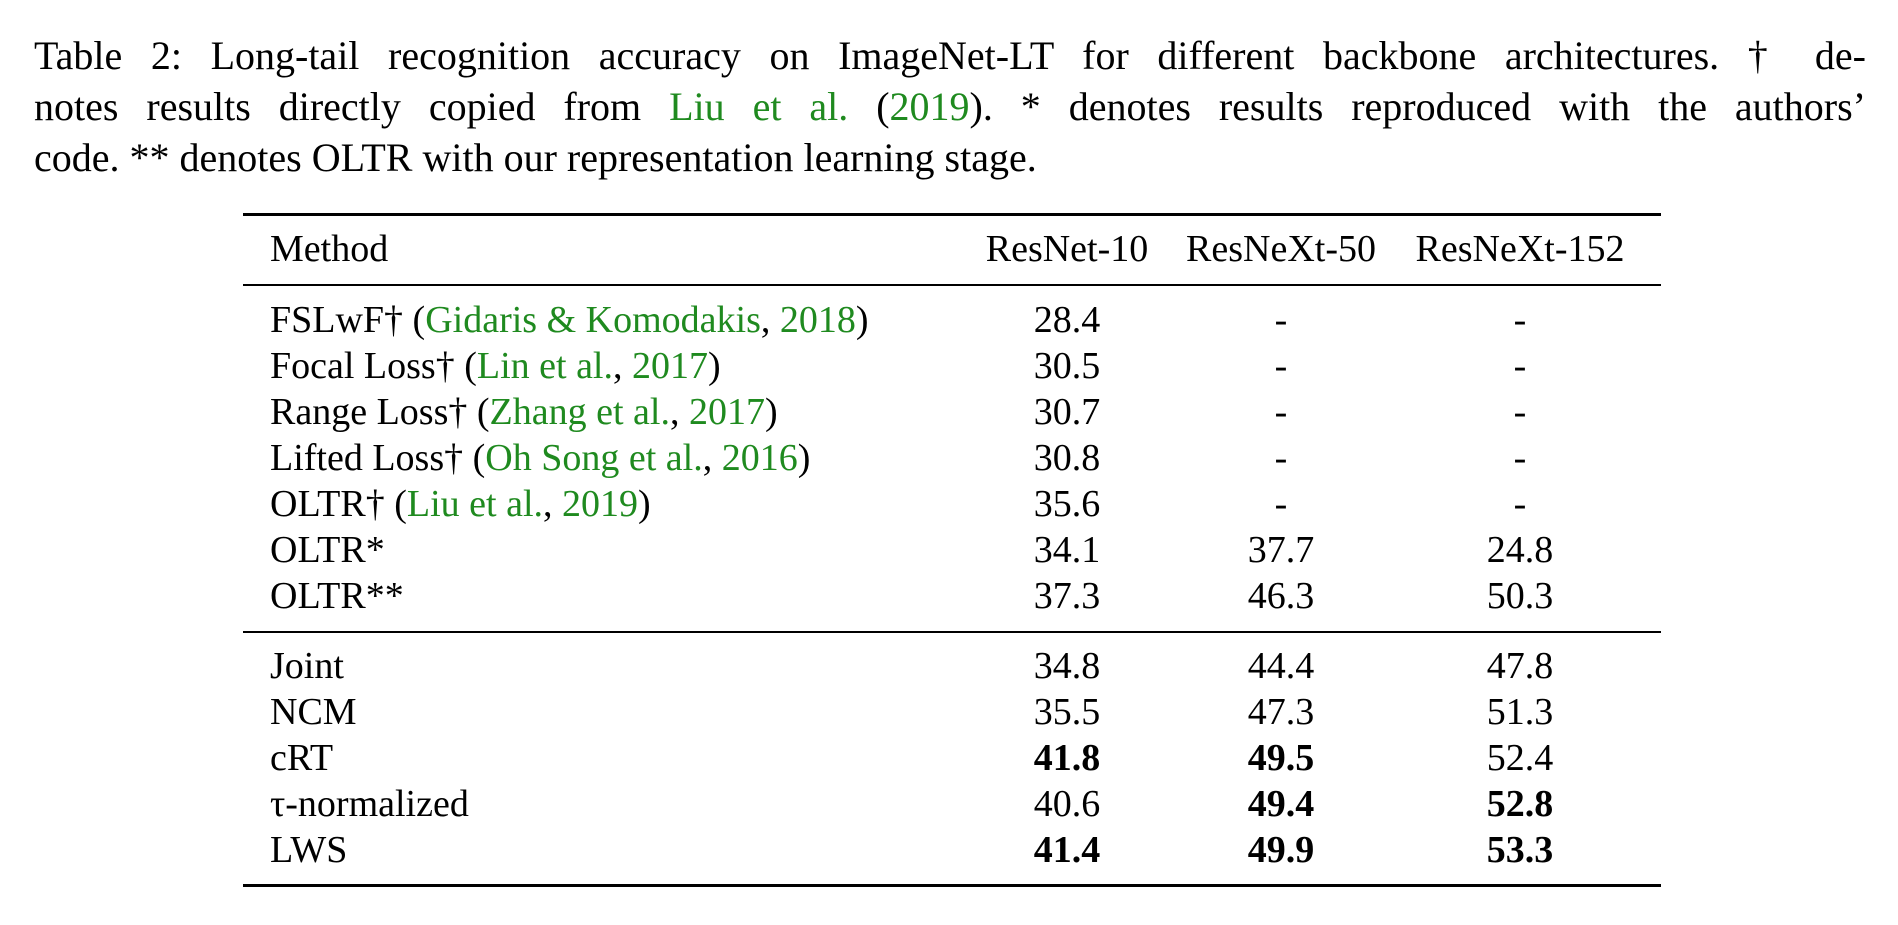  What do you see at coordinates (1281, 666) in the screenshot?
I see `value-cell: 44.4` at bounding box center [1281, 666].